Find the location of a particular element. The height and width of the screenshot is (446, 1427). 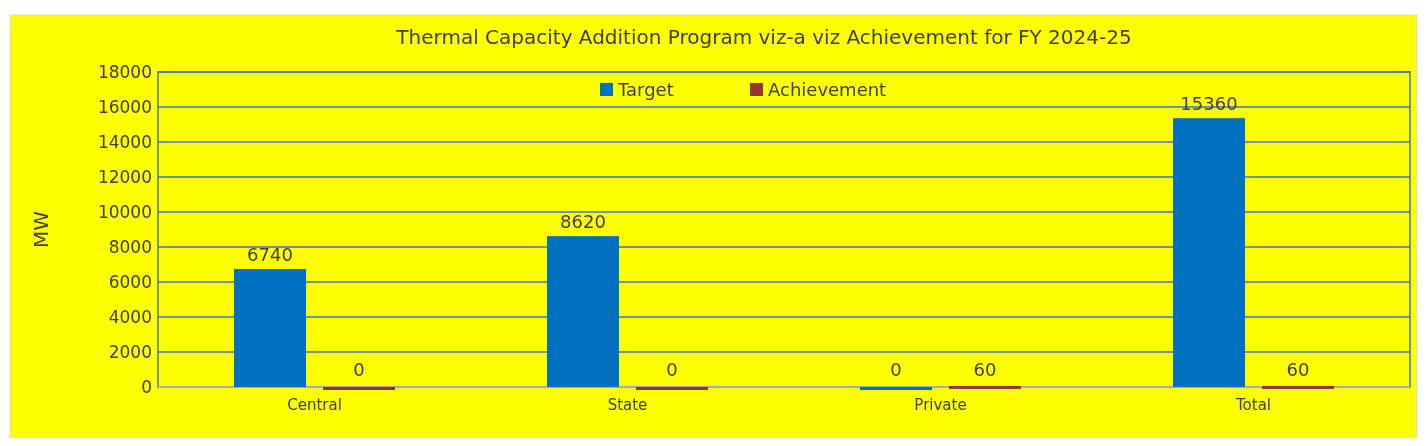

y-tick-label: 2000 is located at coordinates (130, 351).